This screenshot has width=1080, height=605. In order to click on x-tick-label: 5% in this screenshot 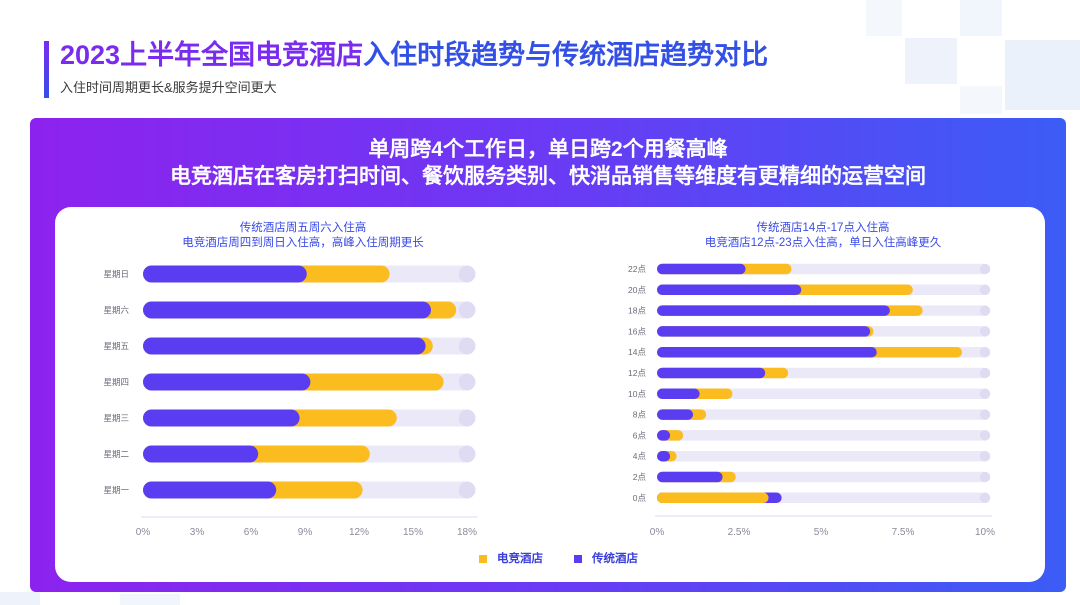, I will do `click(821, 532)`.